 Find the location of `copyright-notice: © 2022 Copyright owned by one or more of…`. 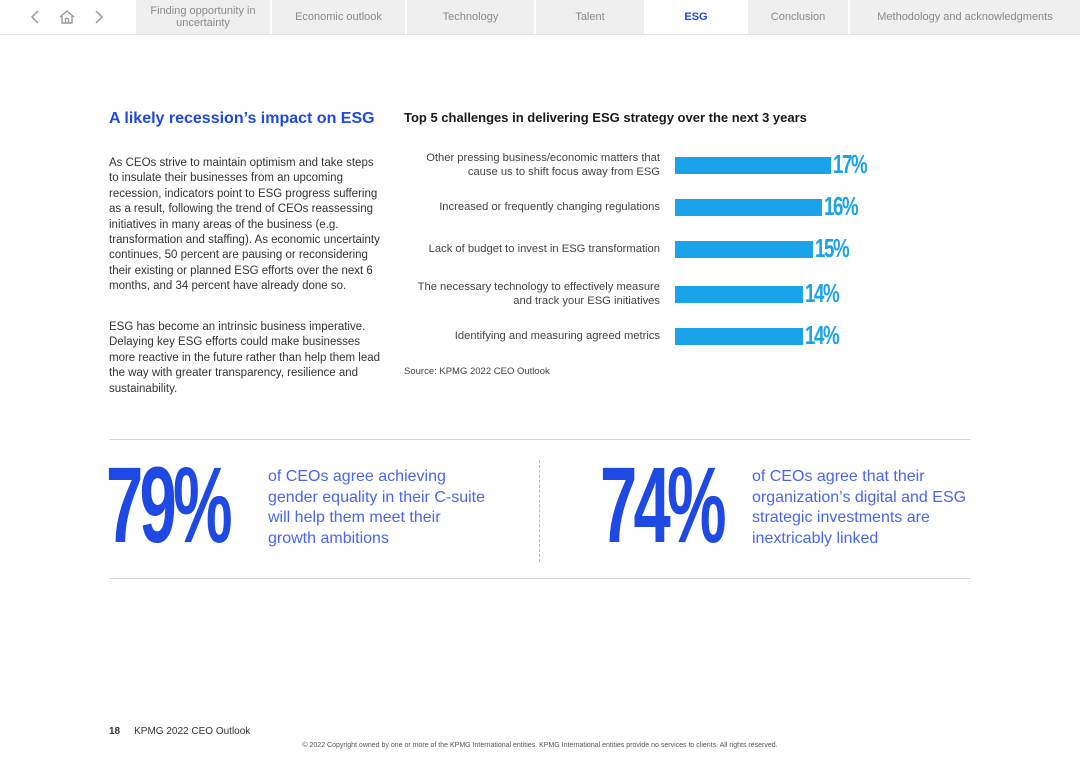

copyright-notice: © 2022 Copyright owned by one or more of… is located at coordinates (540, 745).